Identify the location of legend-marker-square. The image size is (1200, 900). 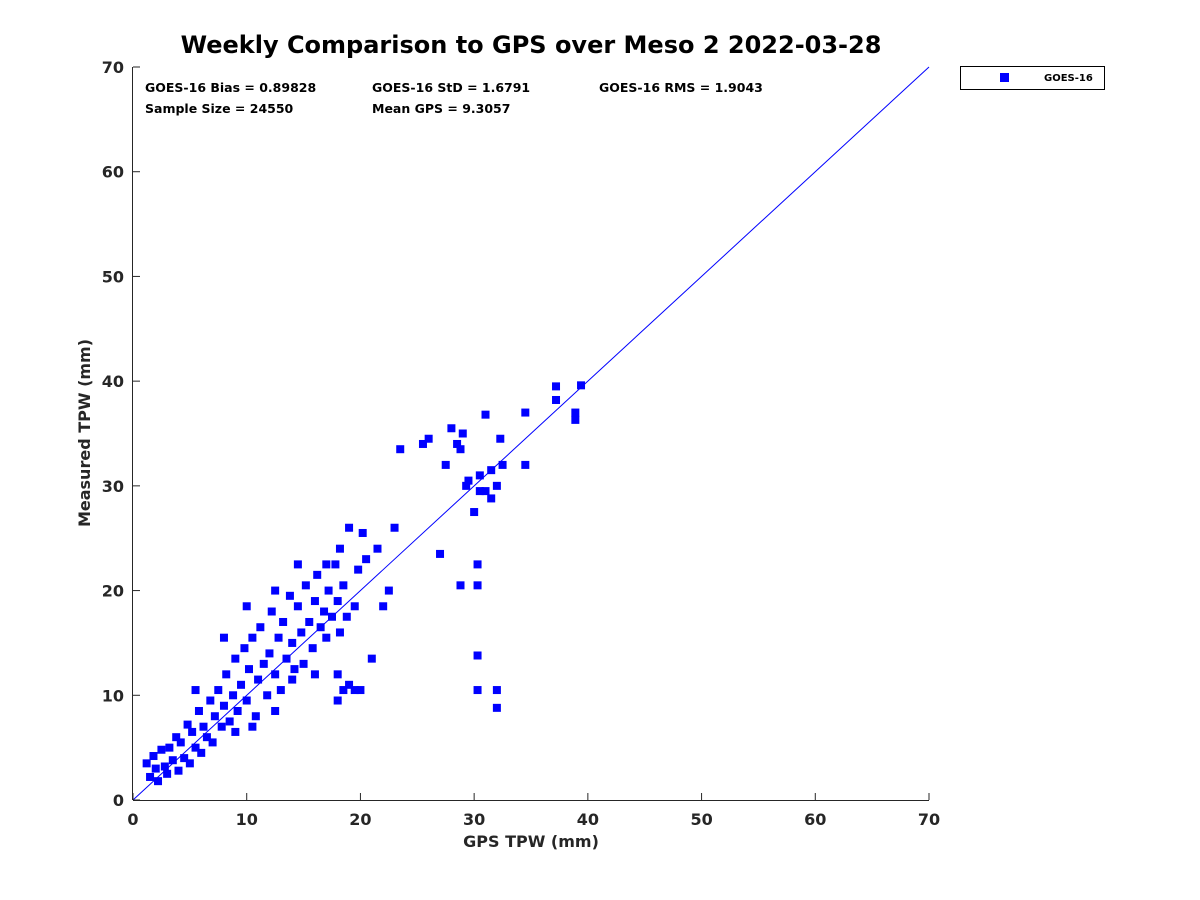
(1004, 77).